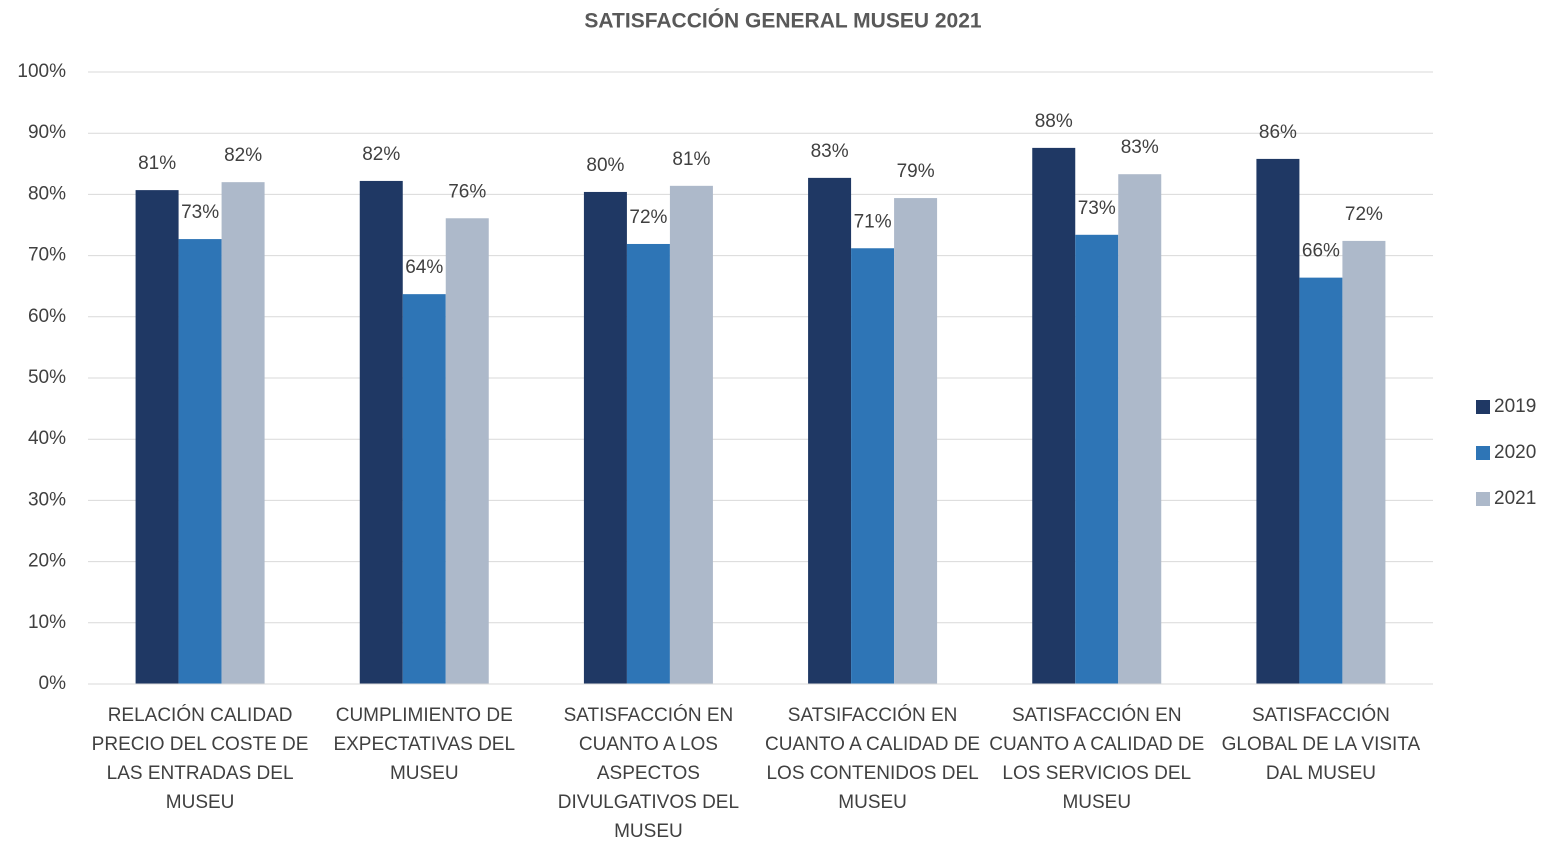 This screenshot has width=1555, height=842. What do you see at coordinates (648, 744) in the screenshot?
I see `x-tick-line: CUANTO A LOS` at bounding box center [648, 744].